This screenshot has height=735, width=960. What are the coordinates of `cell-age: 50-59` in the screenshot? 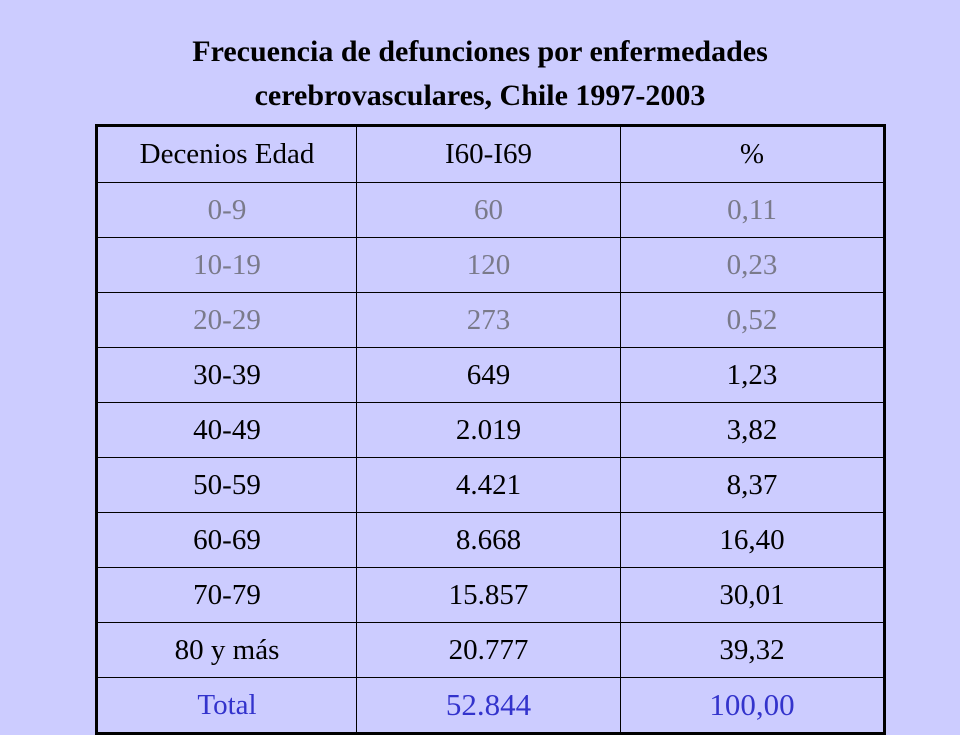 It's located at (226, 485).